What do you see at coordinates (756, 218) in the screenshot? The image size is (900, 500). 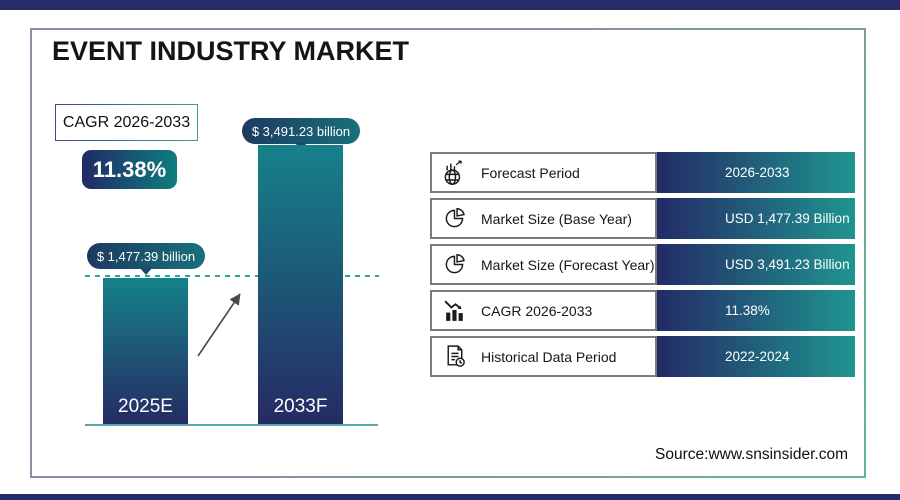 I see `row-value: USD 1,477.39 Billion` at bounding box center [756, 218].